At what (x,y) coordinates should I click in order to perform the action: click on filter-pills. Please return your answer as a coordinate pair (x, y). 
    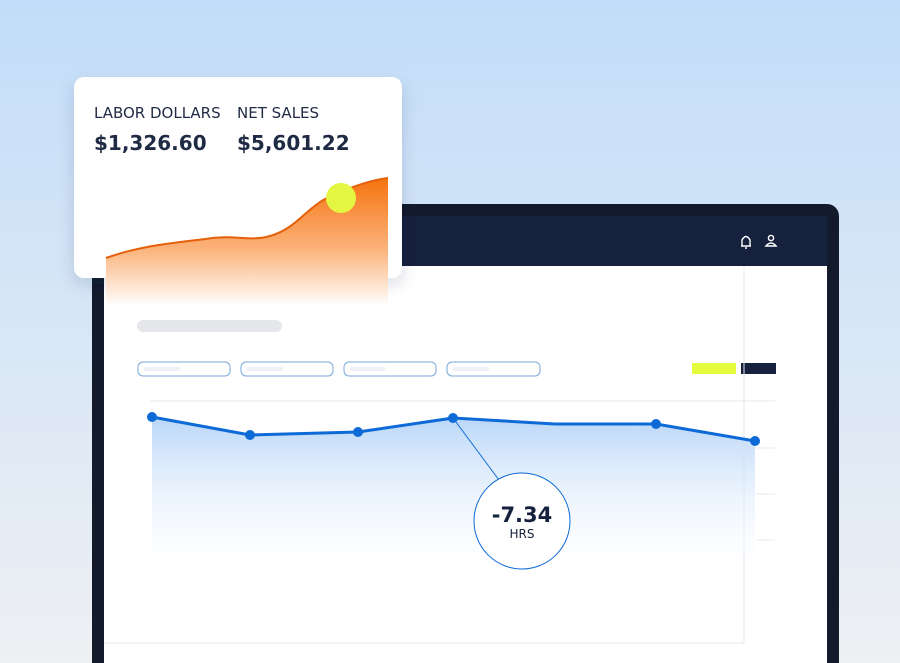
    Looking at the image, I should click on (339, 369).